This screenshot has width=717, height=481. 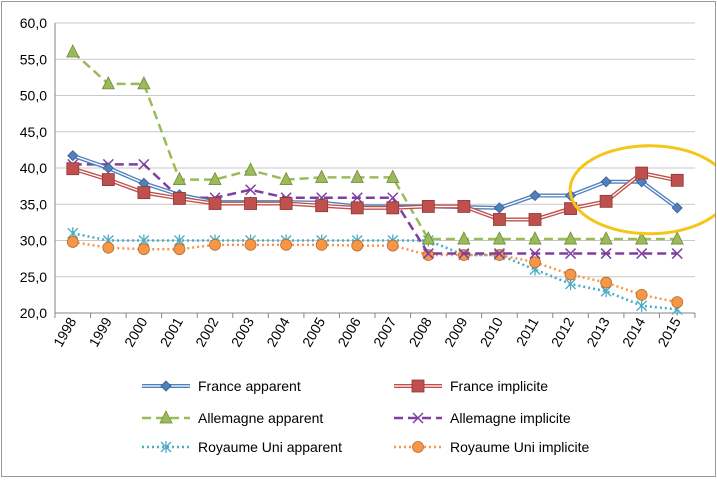 What do you see at coordinates (136, 331) in the screenshot?
I see `x-tick-label: 2000` at bounding box center [136, 331].